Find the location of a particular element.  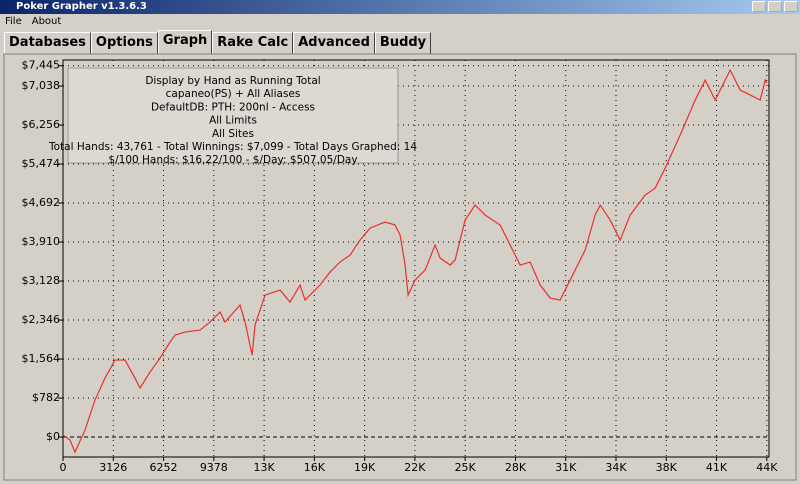

menu-bar: File About is located at coordinates (33, 22).